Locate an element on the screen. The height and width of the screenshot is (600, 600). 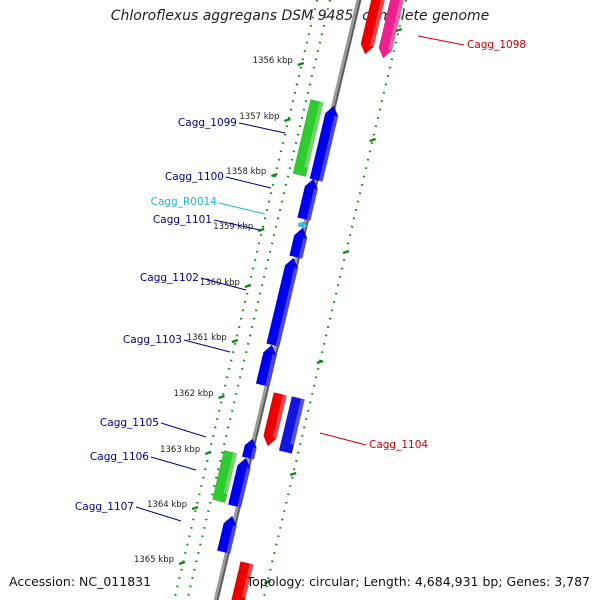
gene-cagg-1106-arrow-shape is located at coordinates (239, 482).